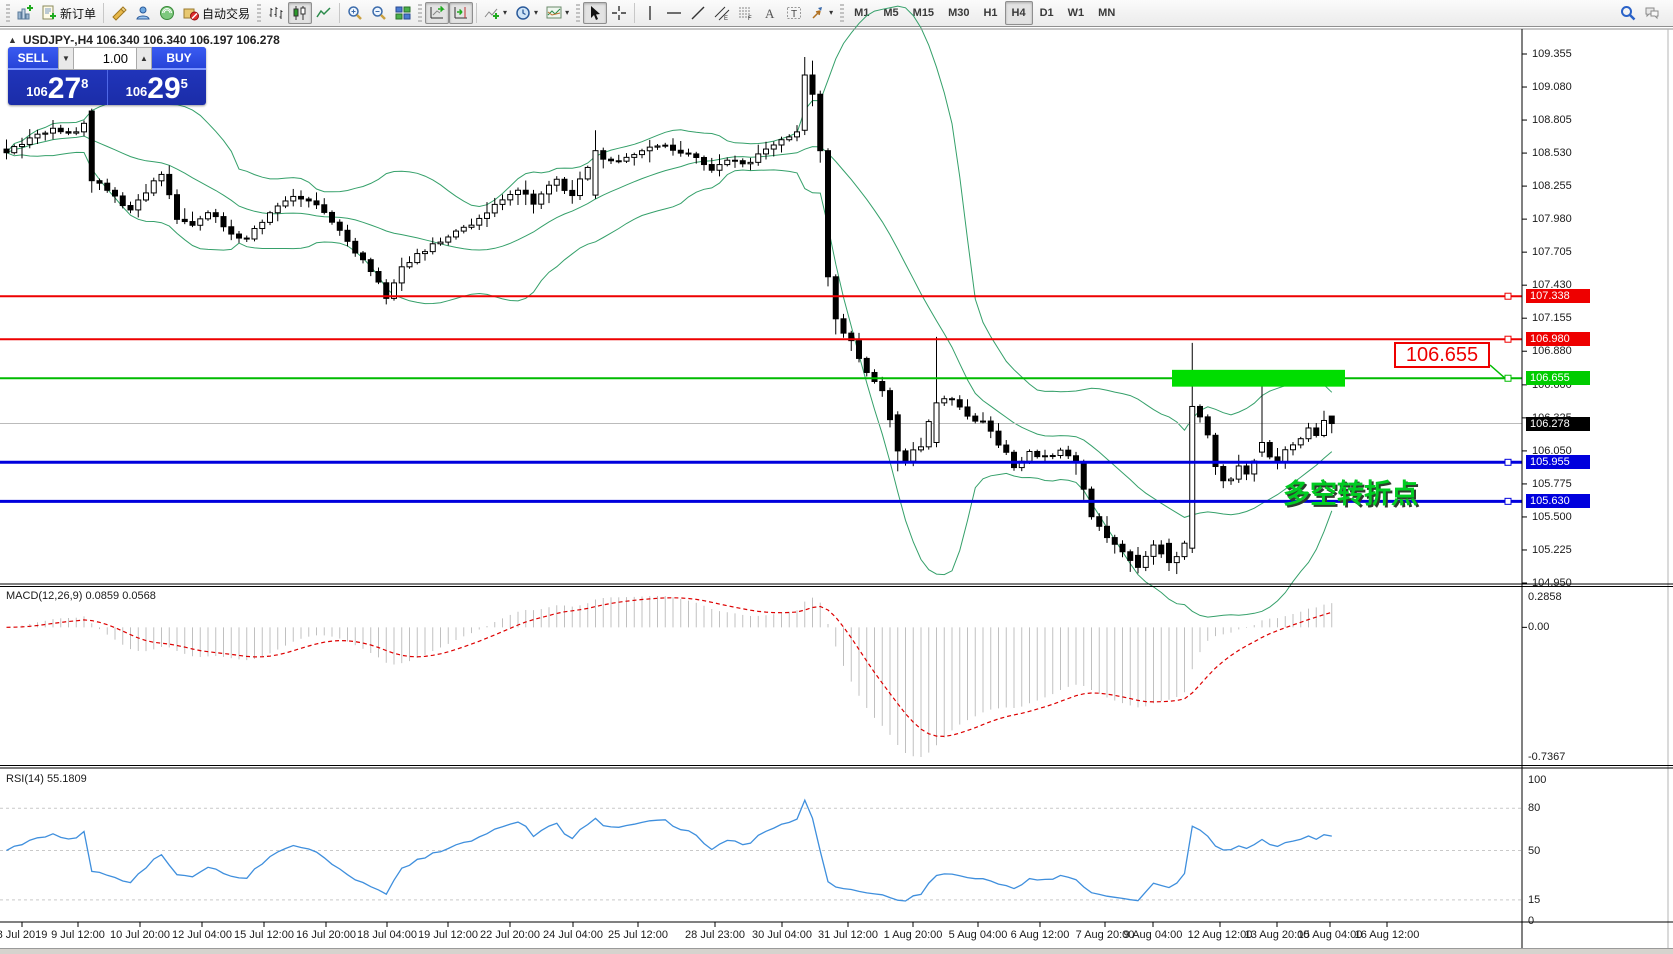 This screenshot has width=1673, height=954. What do you see at coordinates (990, 13) in the screenshot?
I see `timeframe-h1-button: H1` at bounding box center [990, 13].